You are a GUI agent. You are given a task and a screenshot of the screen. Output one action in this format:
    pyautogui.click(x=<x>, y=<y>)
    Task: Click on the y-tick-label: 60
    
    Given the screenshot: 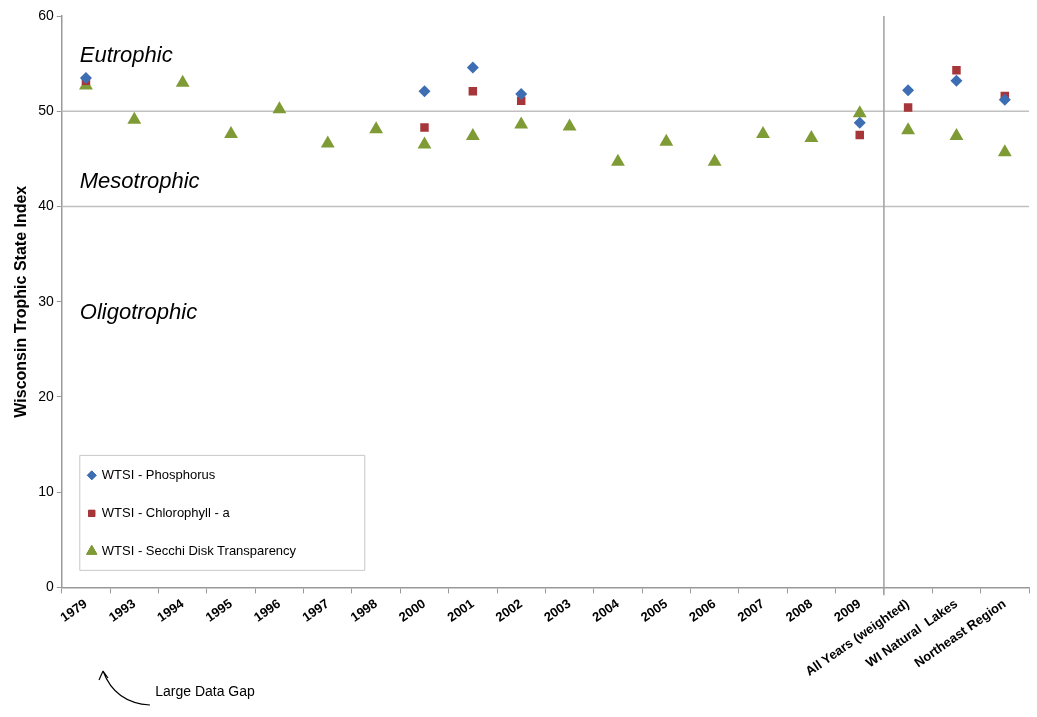 What is the action you would take?
    pyautogui.click(x=46, y=14)
    